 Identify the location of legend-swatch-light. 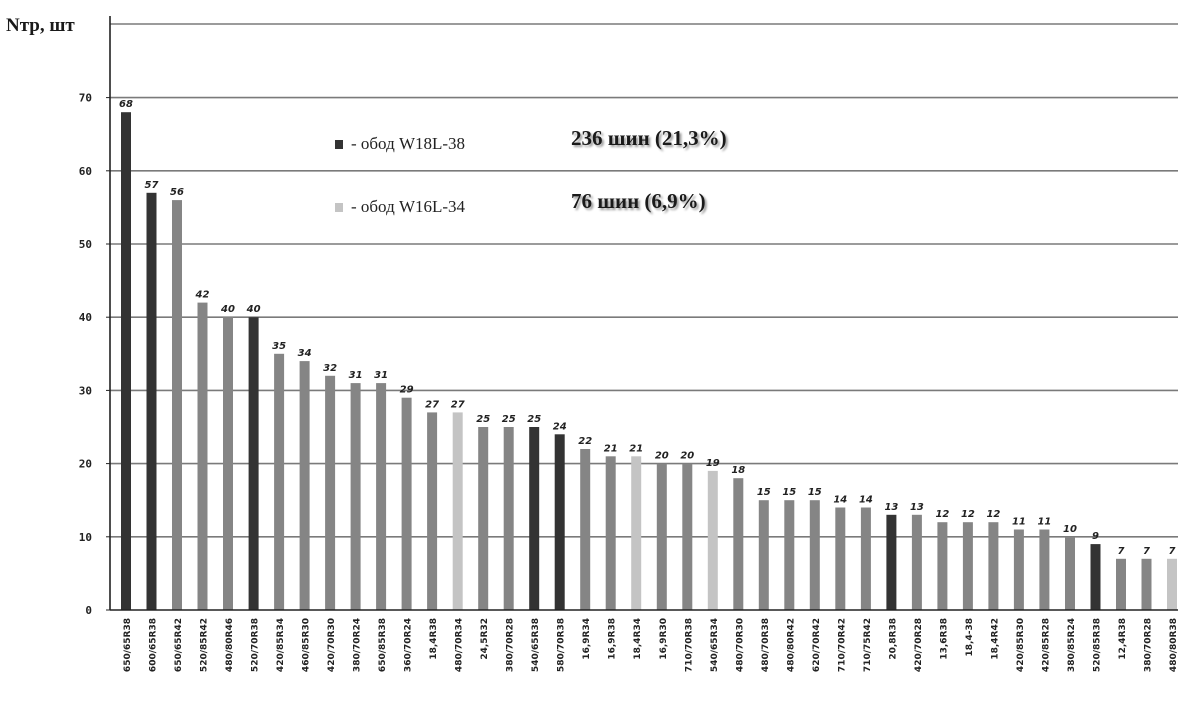
(339, 207).